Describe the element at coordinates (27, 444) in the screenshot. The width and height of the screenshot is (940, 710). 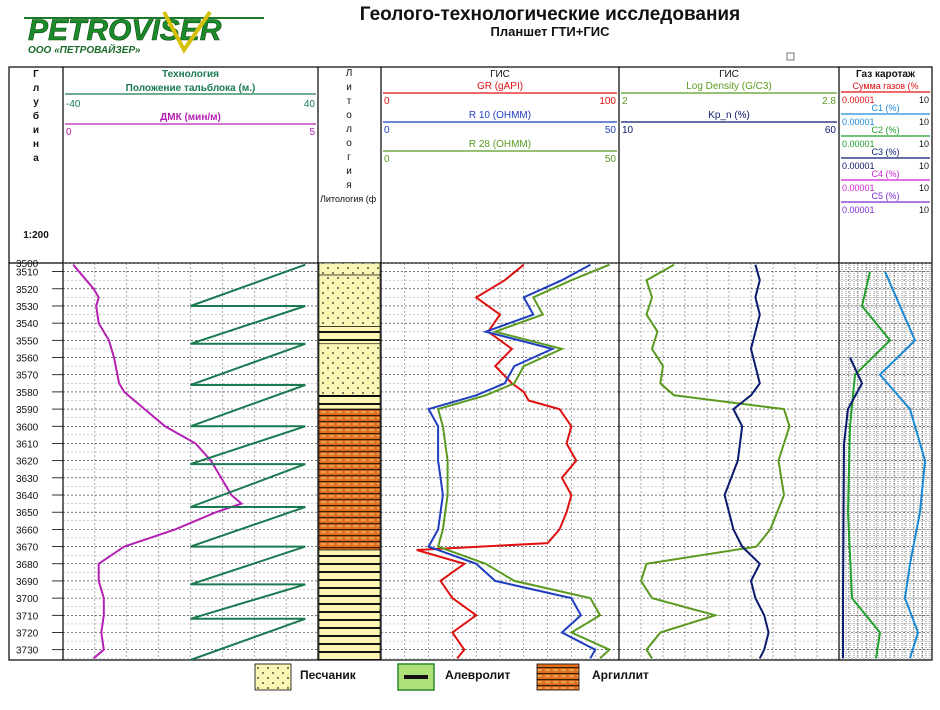
I see `depth-tick-label: 3610` at that location.